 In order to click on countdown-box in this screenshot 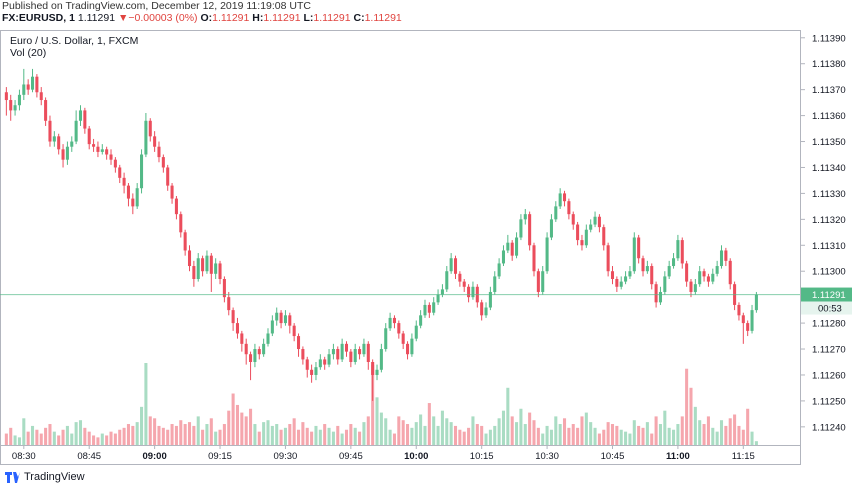, I will do `click(826, 308)`.